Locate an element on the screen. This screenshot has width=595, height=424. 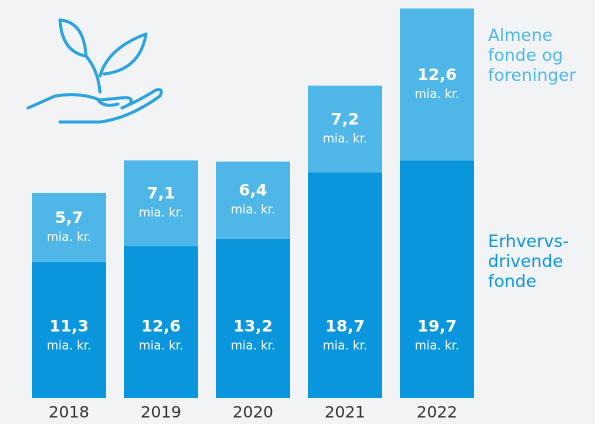
x-tick-label: 2018 is located at coordinates (69, 412).